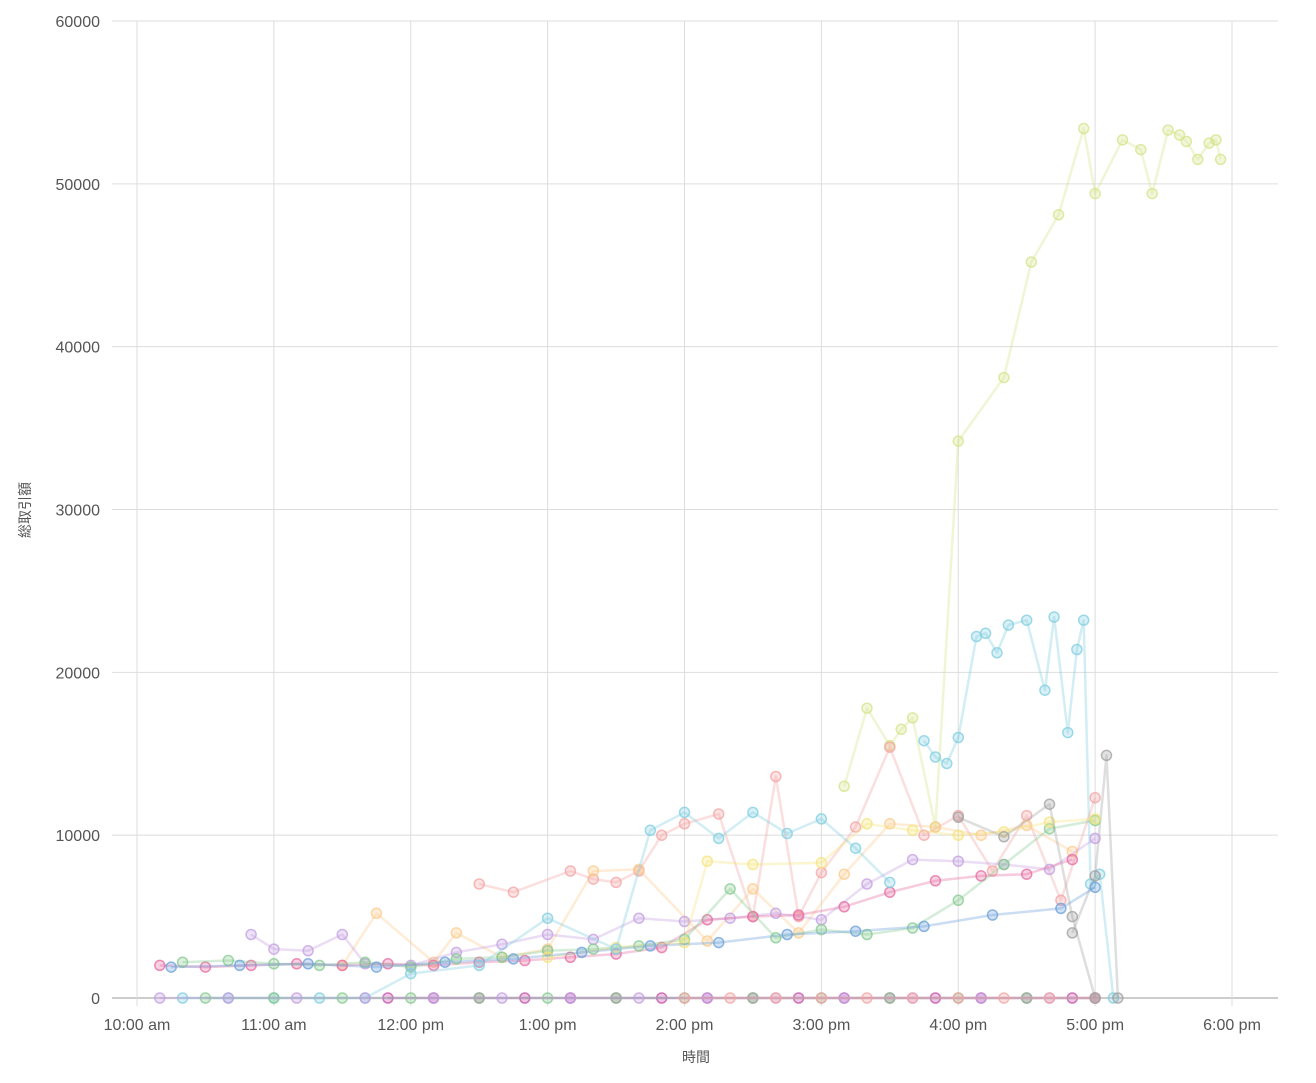 The image size is (1316, 1083). What do you see at coordinates (274, 1025) in the screenshot?
I see `x-tick-label: 11:00 am` at bounding box center [274, 1025].